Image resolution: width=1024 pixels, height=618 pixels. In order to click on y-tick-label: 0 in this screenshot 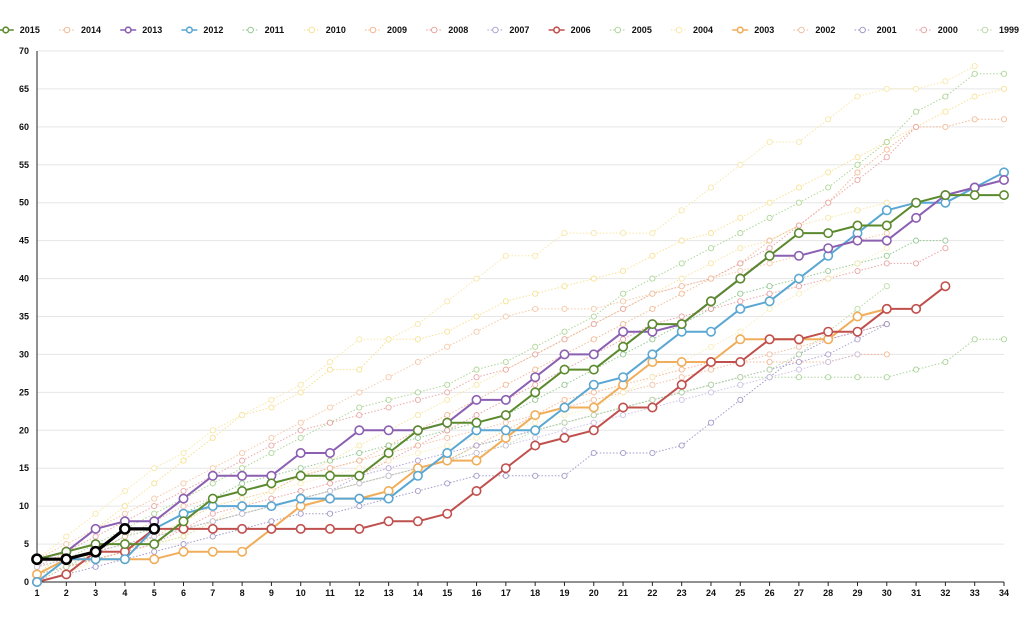, I will do `click(26, 582)`.